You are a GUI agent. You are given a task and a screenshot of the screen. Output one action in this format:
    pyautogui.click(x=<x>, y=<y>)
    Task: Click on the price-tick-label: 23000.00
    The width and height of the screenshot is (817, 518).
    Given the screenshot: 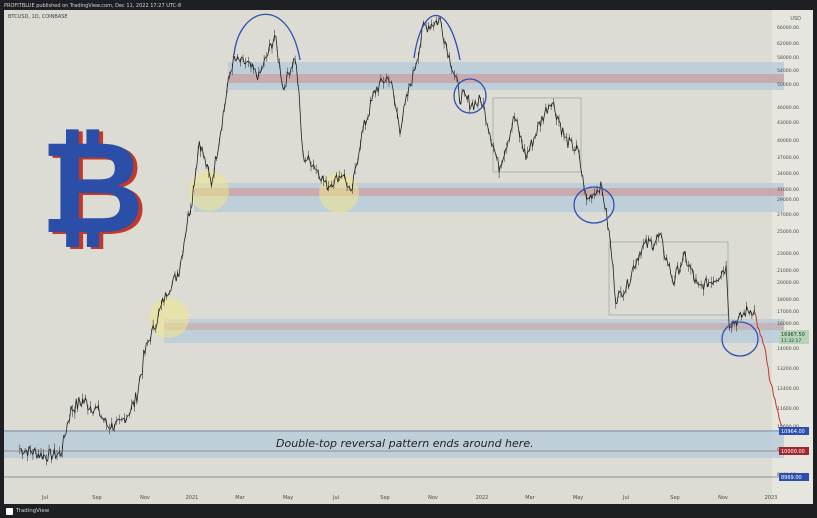 What is the action you would take?
    pyautogui.click(x=788, y=254)
    